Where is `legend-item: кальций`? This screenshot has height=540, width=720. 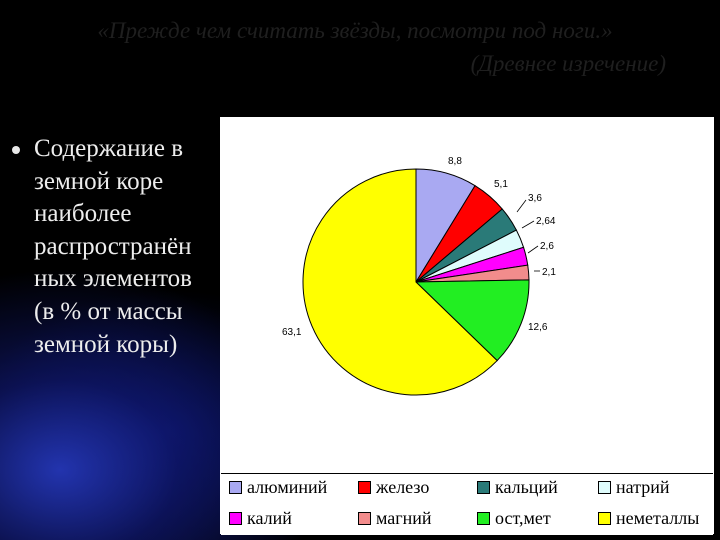 legend-item: кальций is located at coordinates (517, 487).